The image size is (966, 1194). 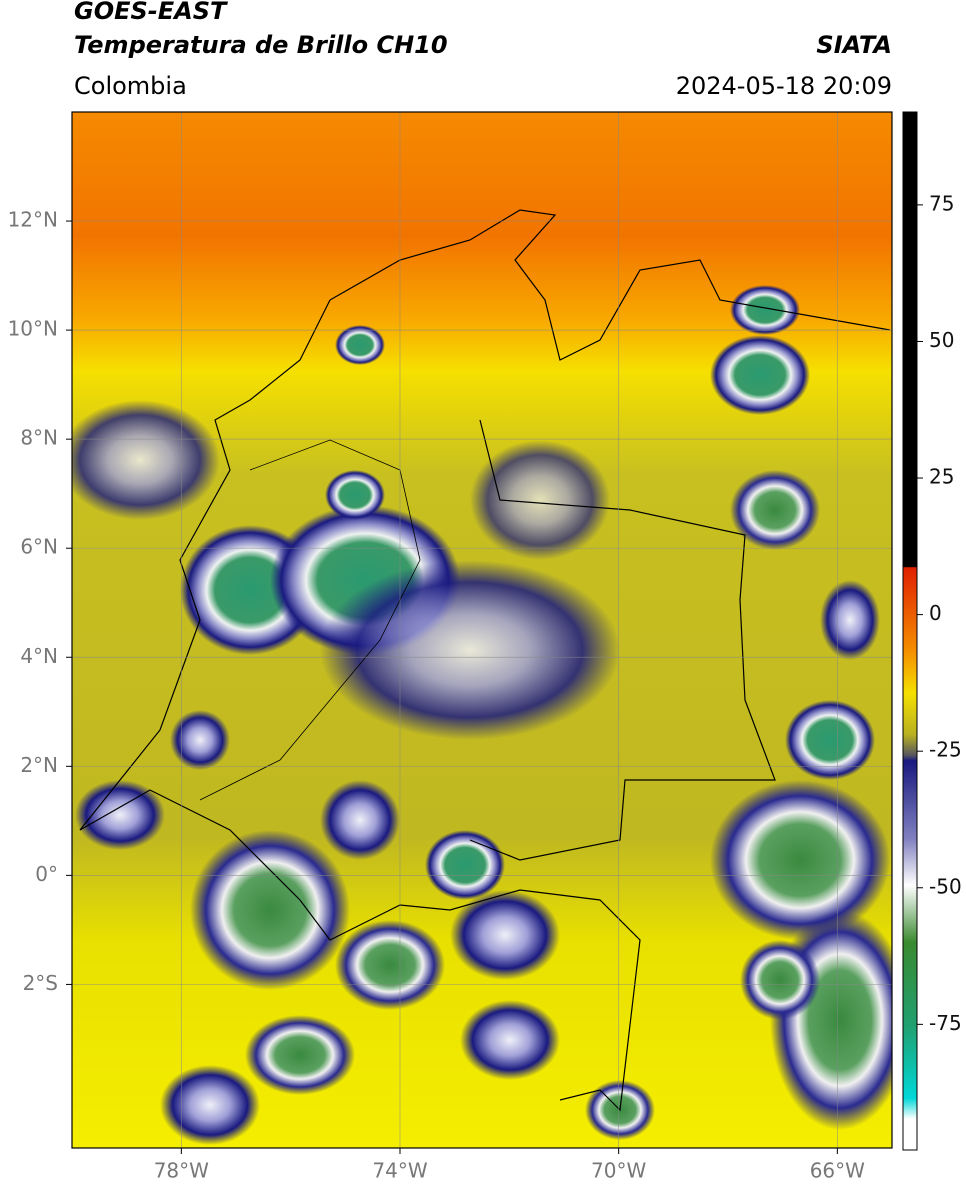 What do you see at coordinates (784, 86) in the screenshot?
I see `datetime: 2024-05-18 20:09` at bounding box center [784, 86].